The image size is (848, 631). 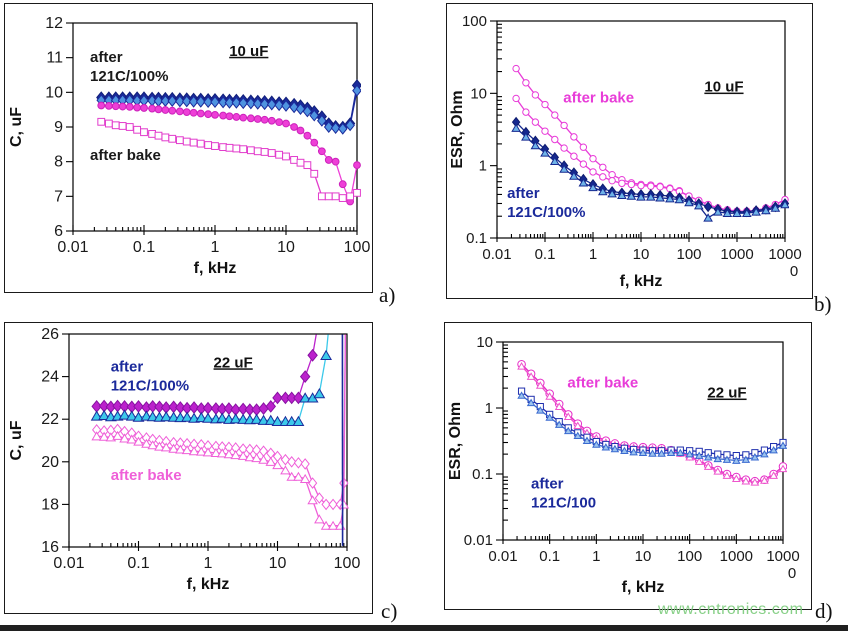 I want to click on panel-d-caption: d), so click(x=824, y=611).